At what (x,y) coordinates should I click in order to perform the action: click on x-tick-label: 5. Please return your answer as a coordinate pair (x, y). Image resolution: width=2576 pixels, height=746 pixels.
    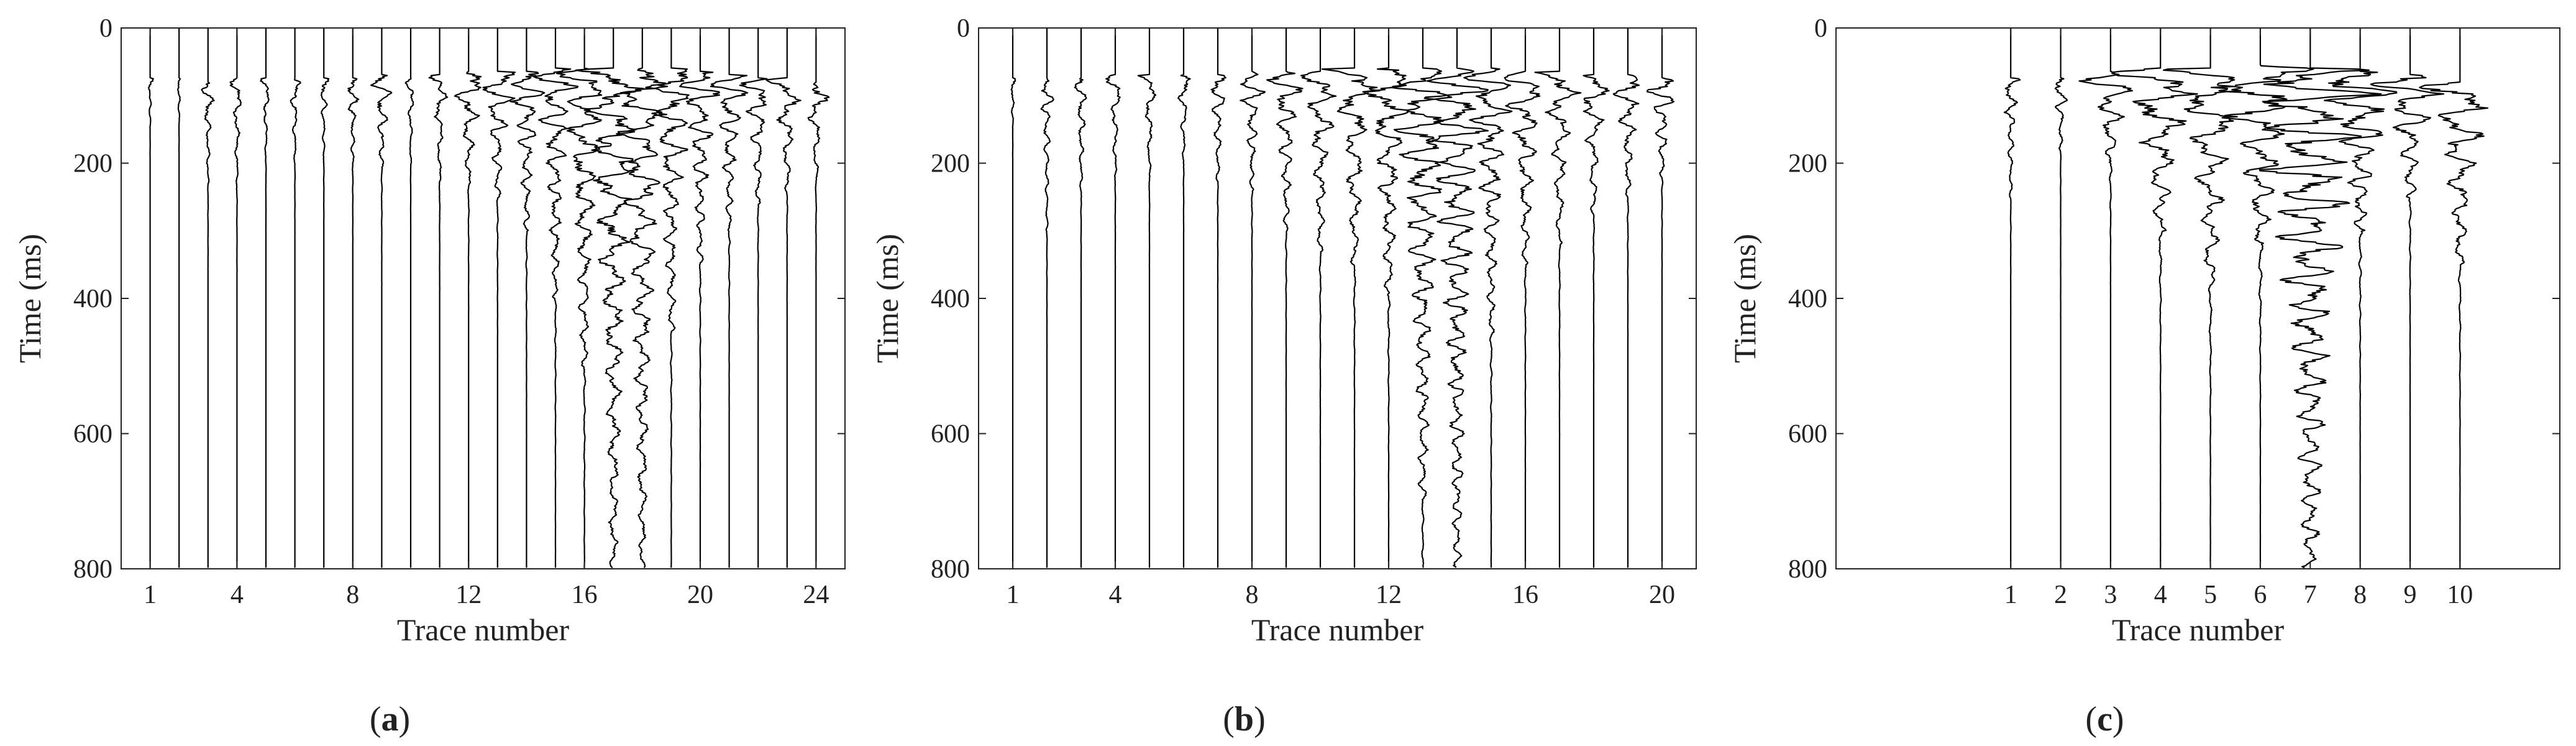
    Looking at the image, I should click on (2210, 595).